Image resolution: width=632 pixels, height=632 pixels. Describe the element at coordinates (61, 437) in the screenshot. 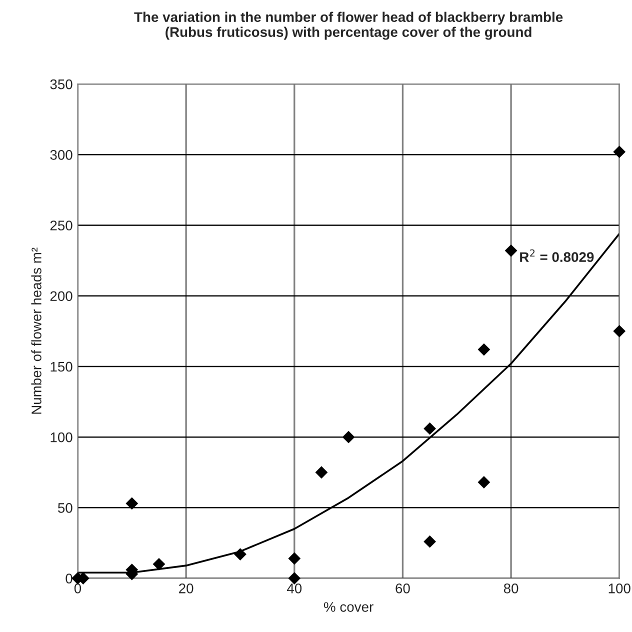

I see `y-tick-label: 100` at that location.